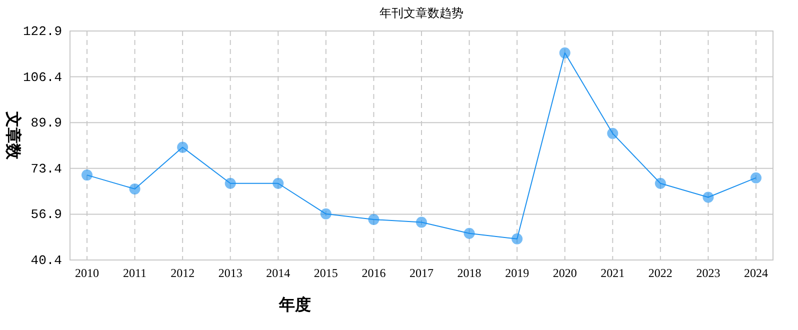 The image size is (798, 330). What do you see at coordinates (422, 13) in the screenshot?
I see `chart-title: 年刊文章数趋势` at bounding box center [422, 13].